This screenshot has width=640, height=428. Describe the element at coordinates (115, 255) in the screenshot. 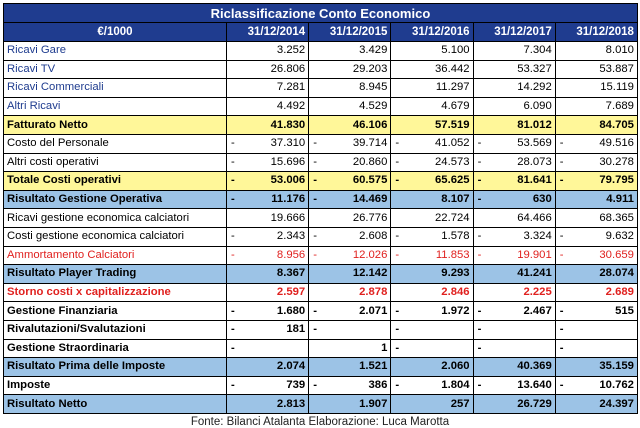

I see `row-label: Ammortamento Calciatori` at that location.